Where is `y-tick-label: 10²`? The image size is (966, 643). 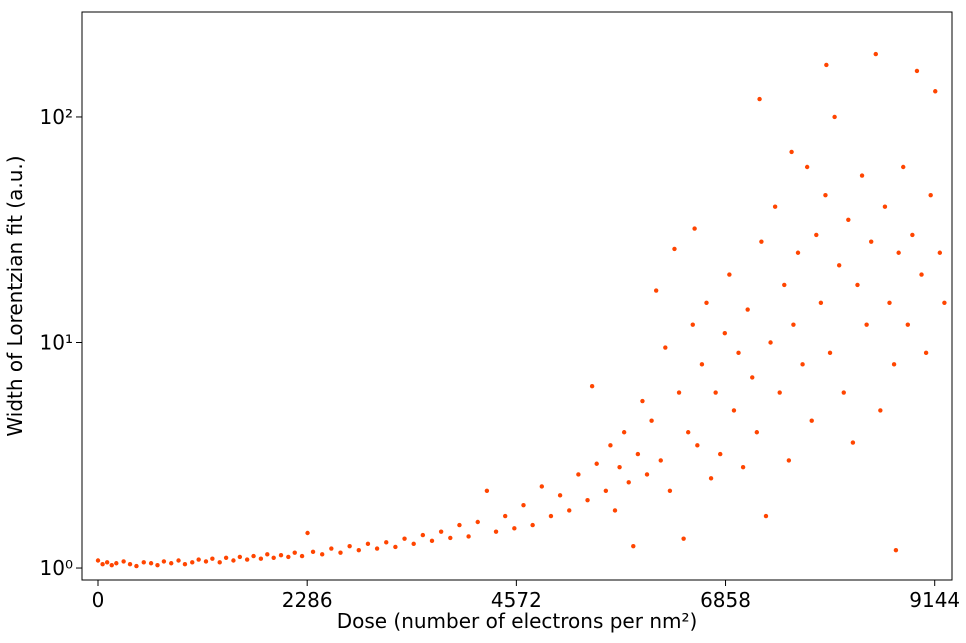
y-tick-label: 10² is located at coordinates (56, 117).